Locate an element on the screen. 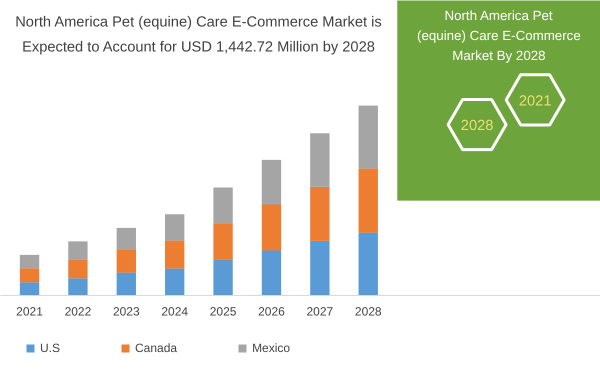 The height and width of the screenshot is (380, 600). x-tick-label: 2022 is located at coordinates (78, 311).